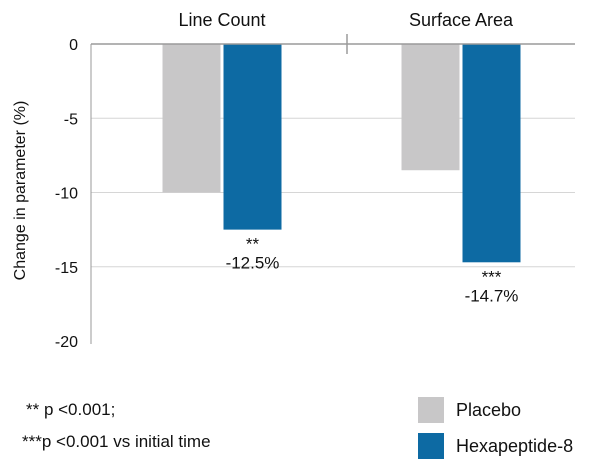 The height and width of the screenshot is (462, 611). What do you see at coordinates (515, 445) in the screenshot?
I see `legend-label-hexapeptide: Hexapeptide-8` at bounding box center [515, 445].